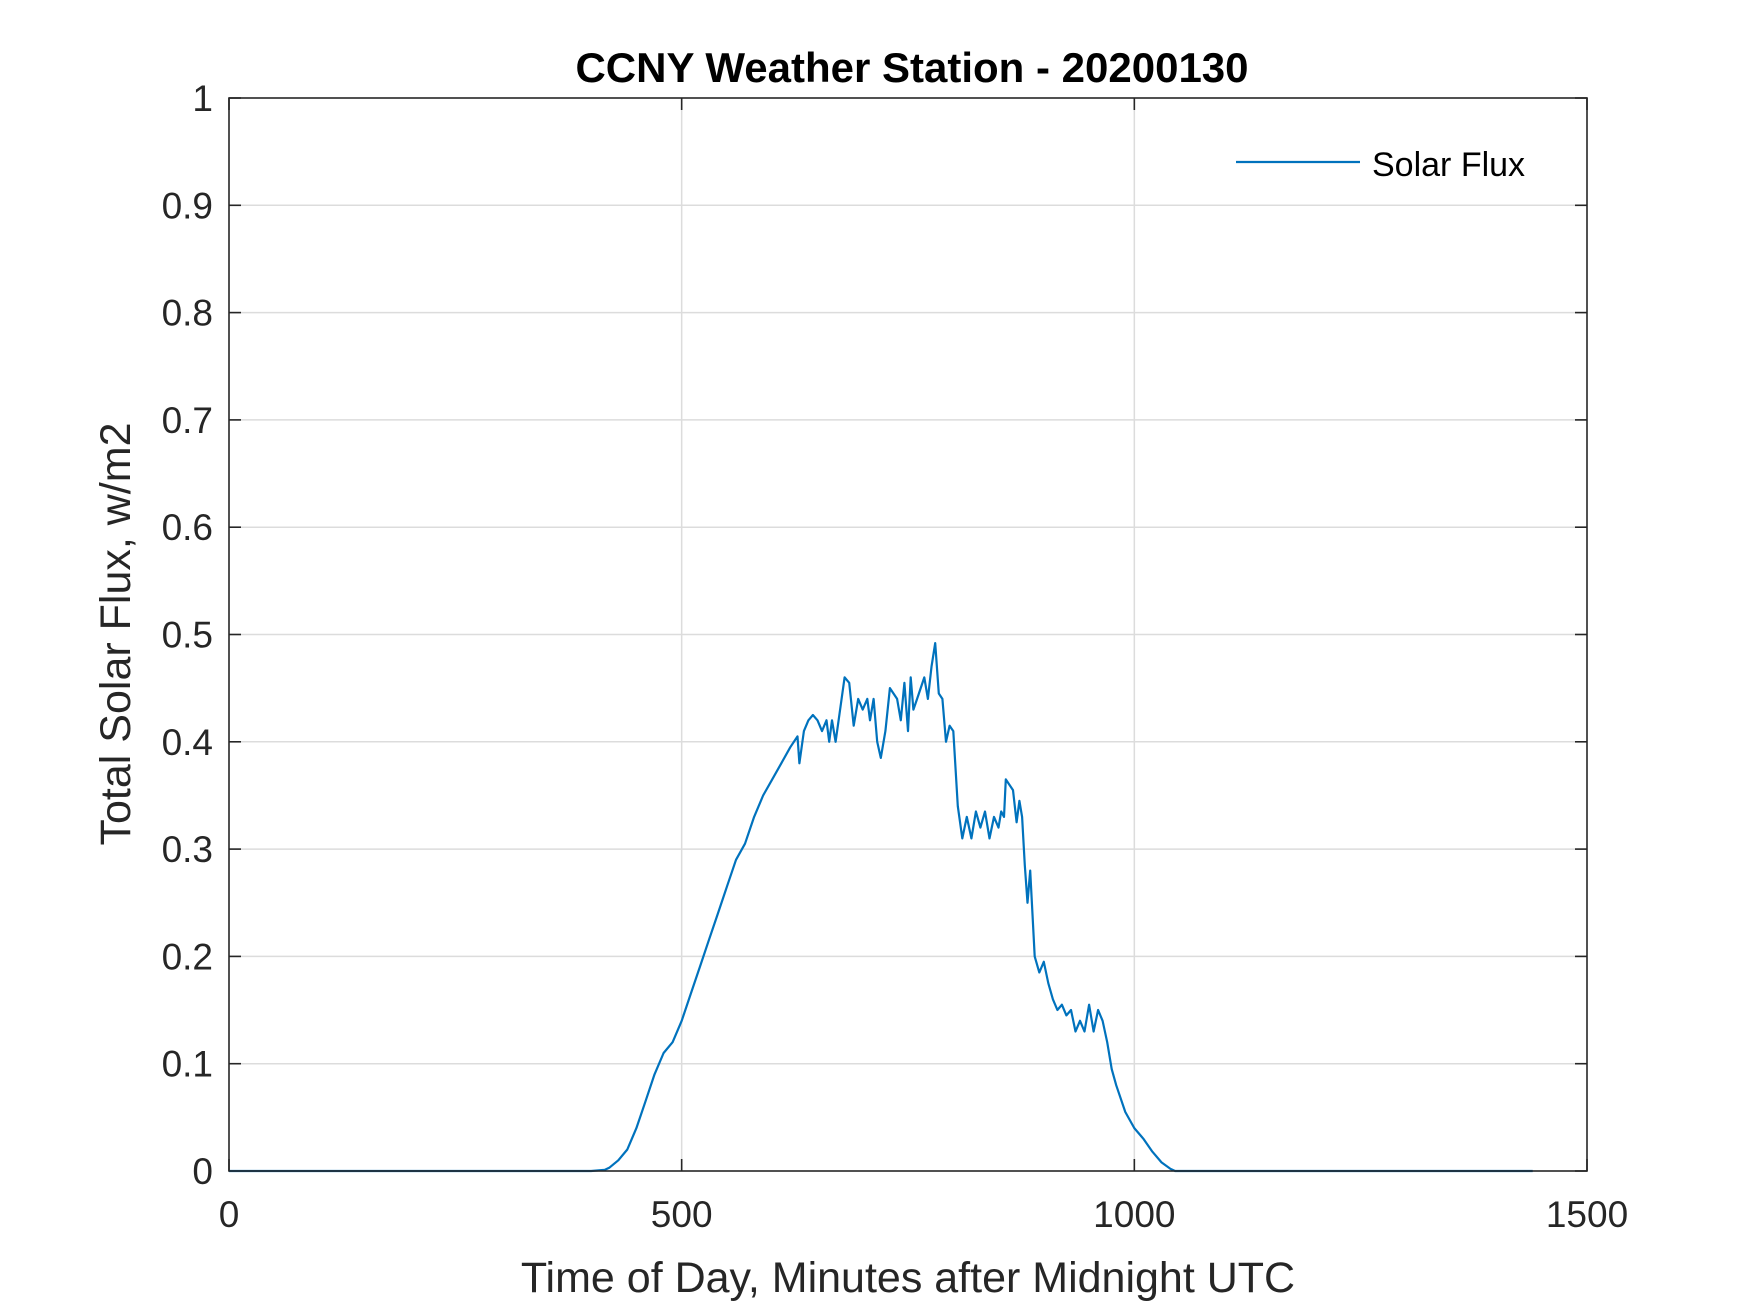 The height and width of the screenshot is (1313, 1750). What do you see at coordinates (202, 98) in the screenshot?
I see `y-tick-label: 1` at bounding box center [202, 98].